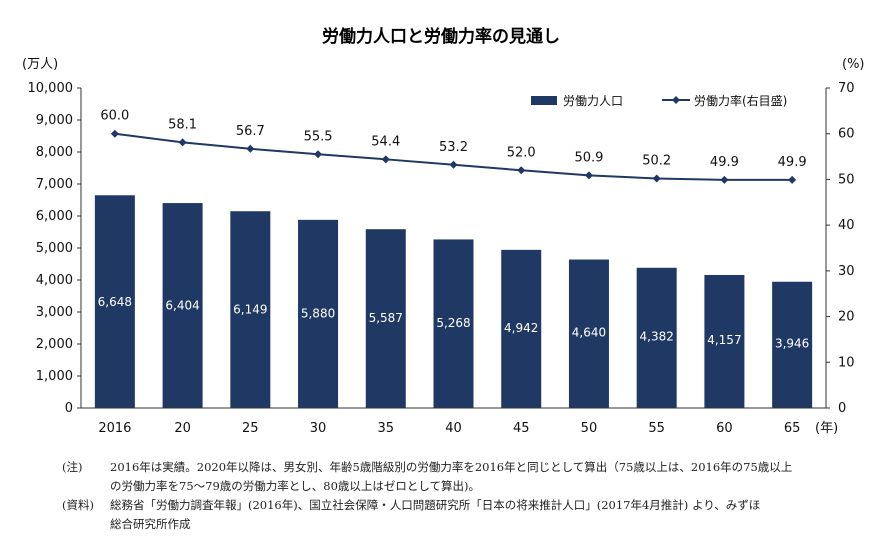 The height and width of the screenshot is (541, 883). I want to click on x-tick-label: 55, so click(656, 428).